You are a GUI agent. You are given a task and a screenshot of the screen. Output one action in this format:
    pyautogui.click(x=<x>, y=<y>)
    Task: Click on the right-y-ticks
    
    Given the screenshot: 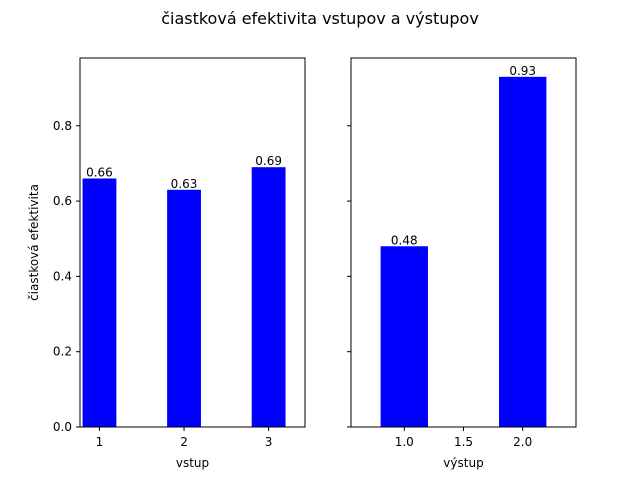 What is the action you would take?
    pyautogui.click(x=349, y=276)
    